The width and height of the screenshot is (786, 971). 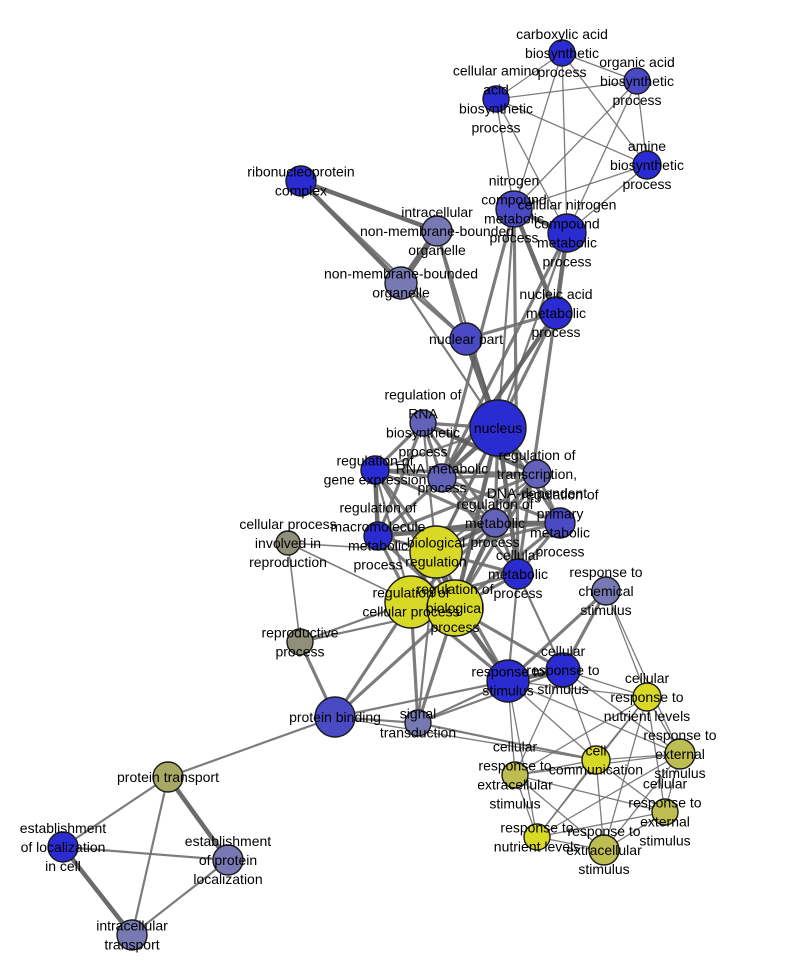 What do you see at coordinates (580, 187) in the screenshot?
I see `edge-amine-nitro` at bounding box center [580, 187].